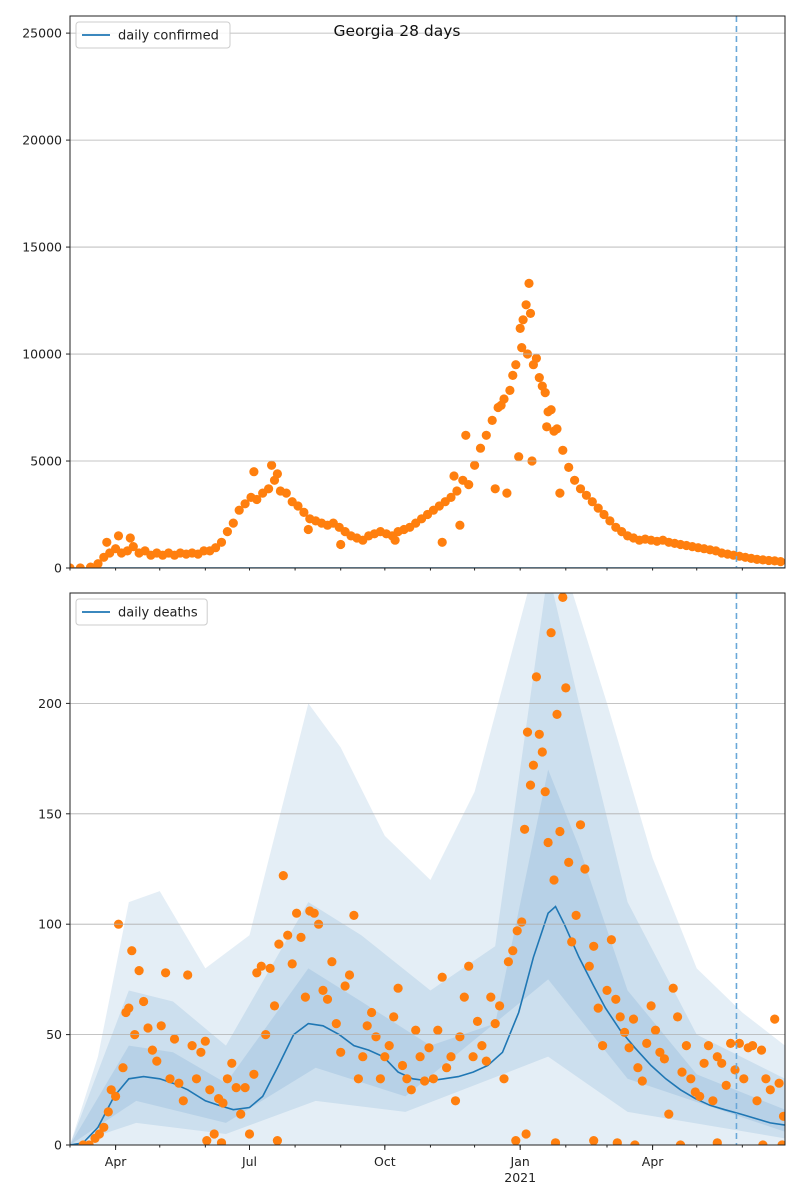  Describe the element at coordinates (385, 1161) in the screenshot. I see `x-tick-label: Oct` at that location.